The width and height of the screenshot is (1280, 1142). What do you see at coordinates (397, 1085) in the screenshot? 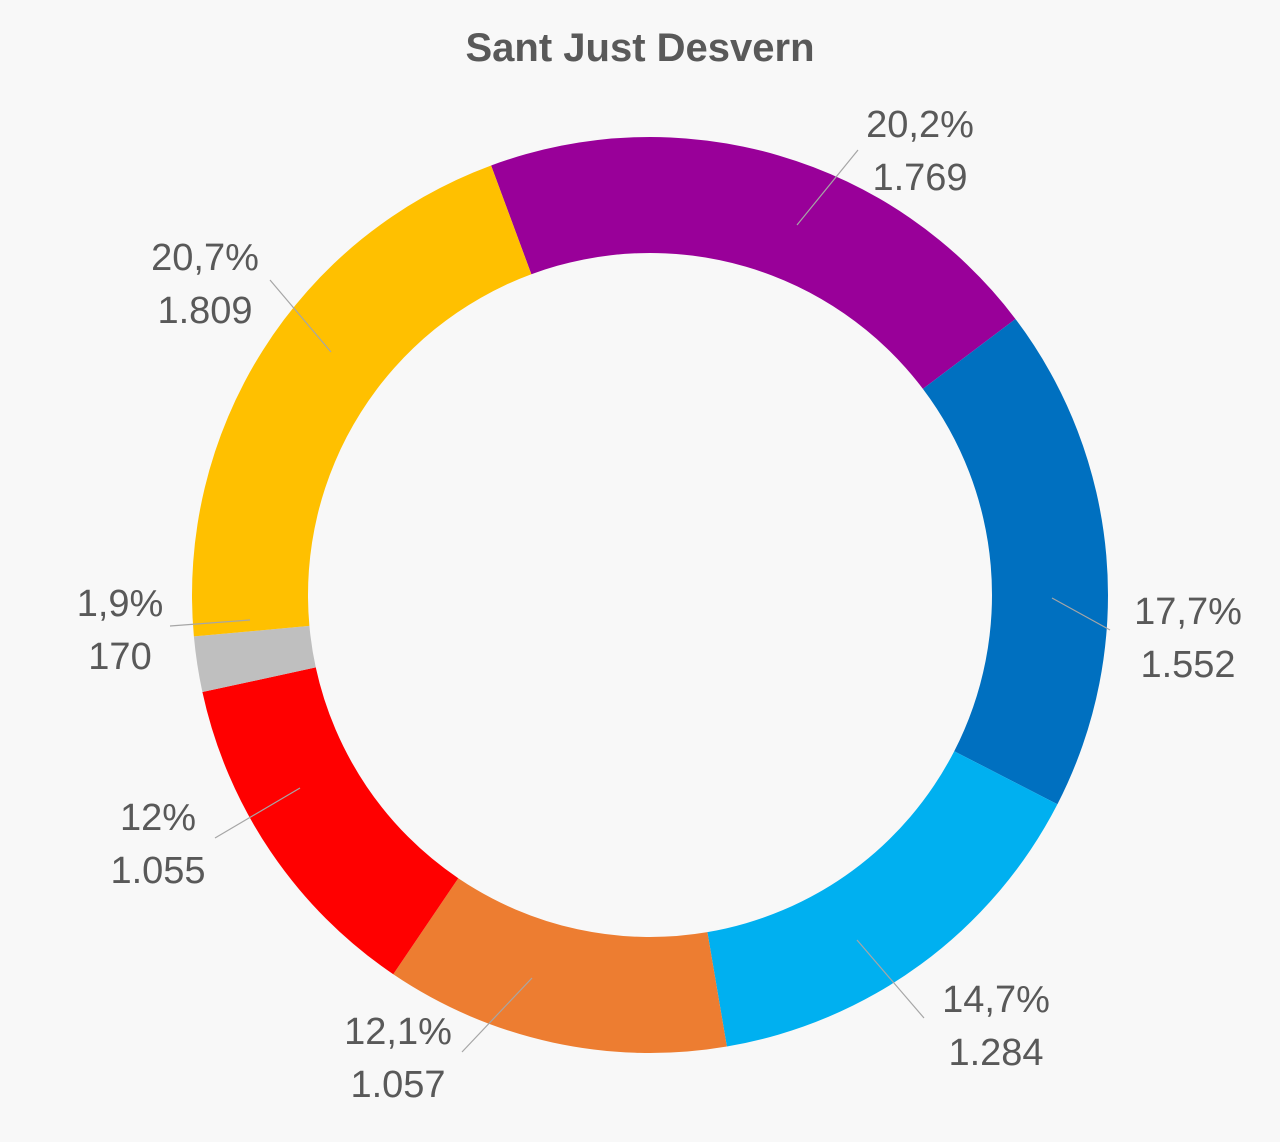
I see `value-label-4: 1.057` at bounding box center [397, 1085].